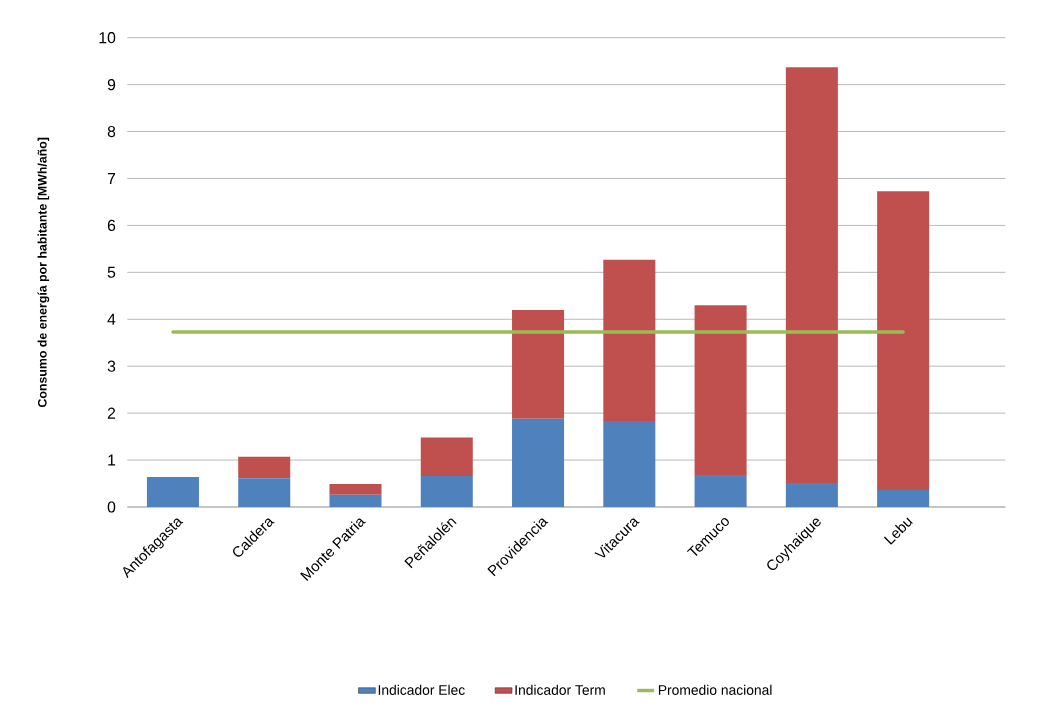 The image size is (1051, 710). Describe the element at coordinates (111, 225) in the screenshot. I see `y-tick-label: 6` at that location.